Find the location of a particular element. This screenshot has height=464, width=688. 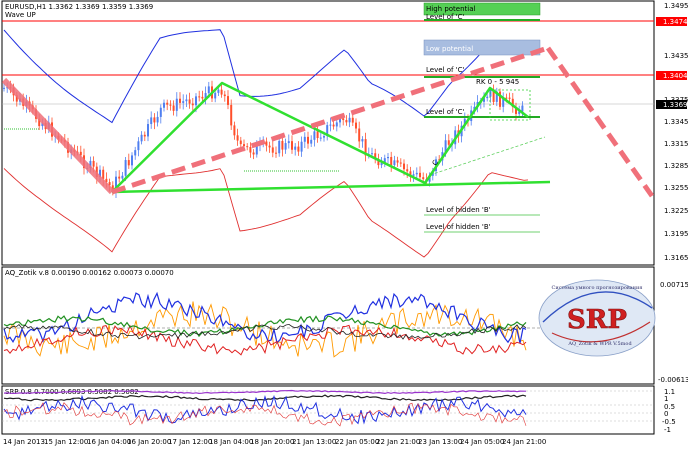

aq-tick-bottom: -0.00613 is located at coordinates (673, 380).